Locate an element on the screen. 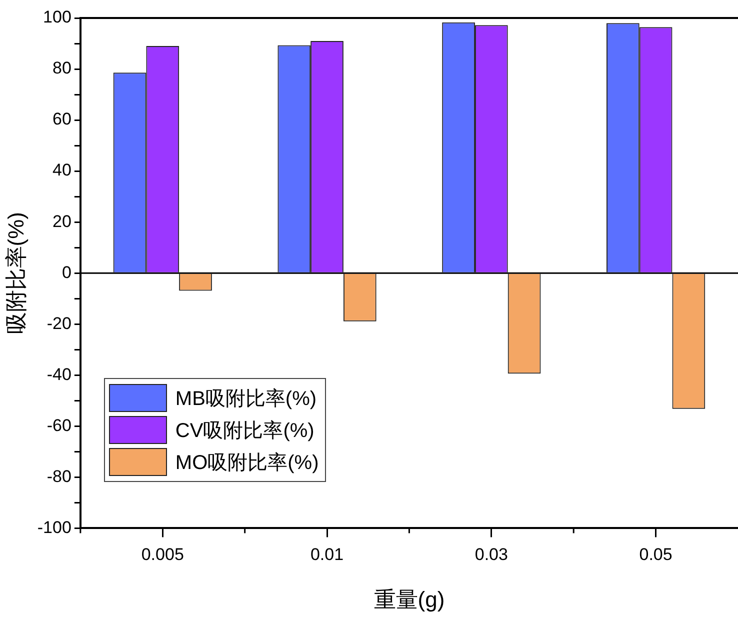 This screenshot has height=622, width=738. legend-label: MO吸附比率(%) is located at coordinates (247, 463).